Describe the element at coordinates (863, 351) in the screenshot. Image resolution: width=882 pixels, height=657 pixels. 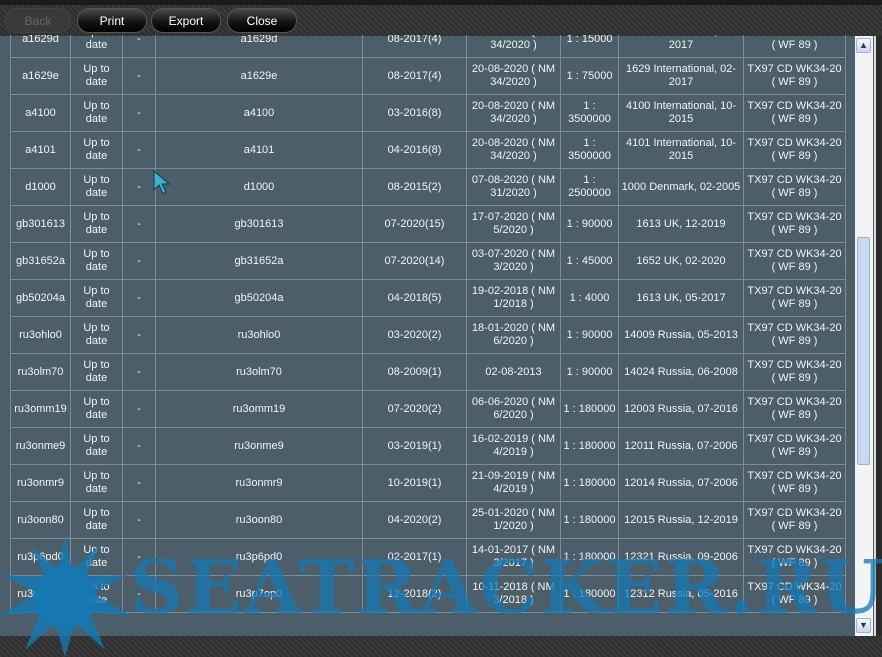
I see `scrollbar-thumb` at that location.